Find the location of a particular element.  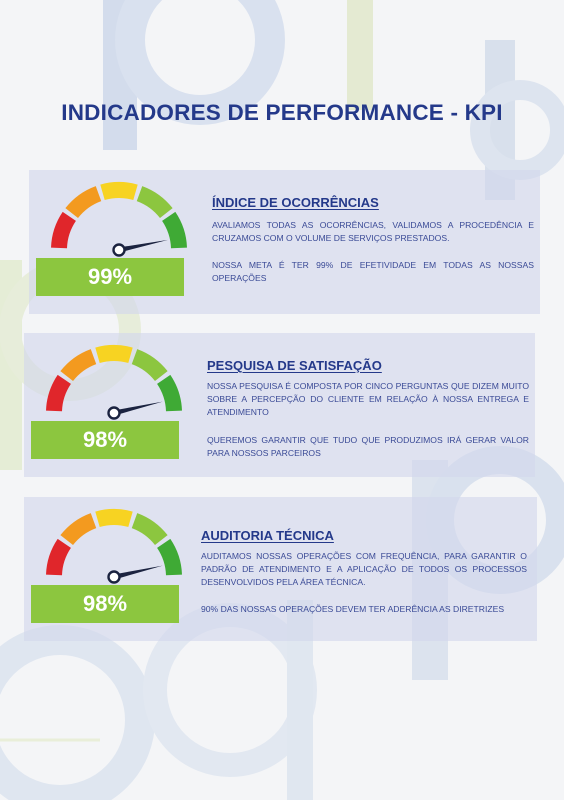

card-heading: AUDITORIA TÉCNICA is located at coordinates (267, 535).